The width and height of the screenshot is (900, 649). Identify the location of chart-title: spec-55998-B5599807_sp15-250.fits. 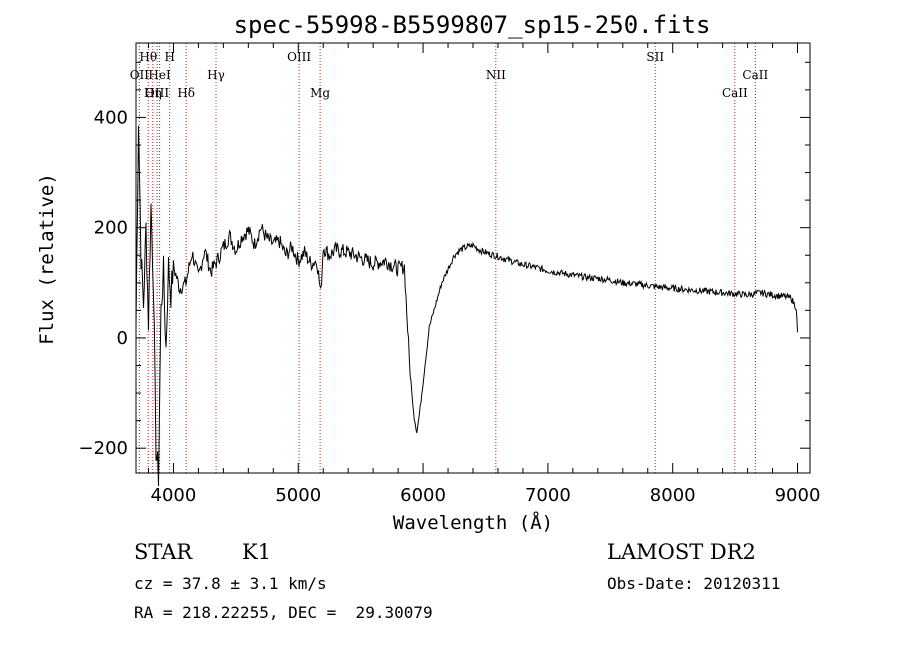
(472, 25).